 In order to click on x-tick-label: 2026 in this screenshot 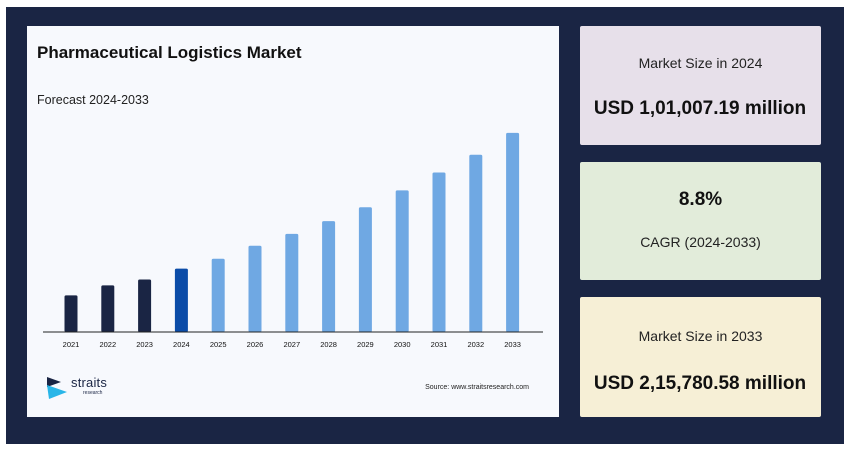, I will do `click(255, 344)`.